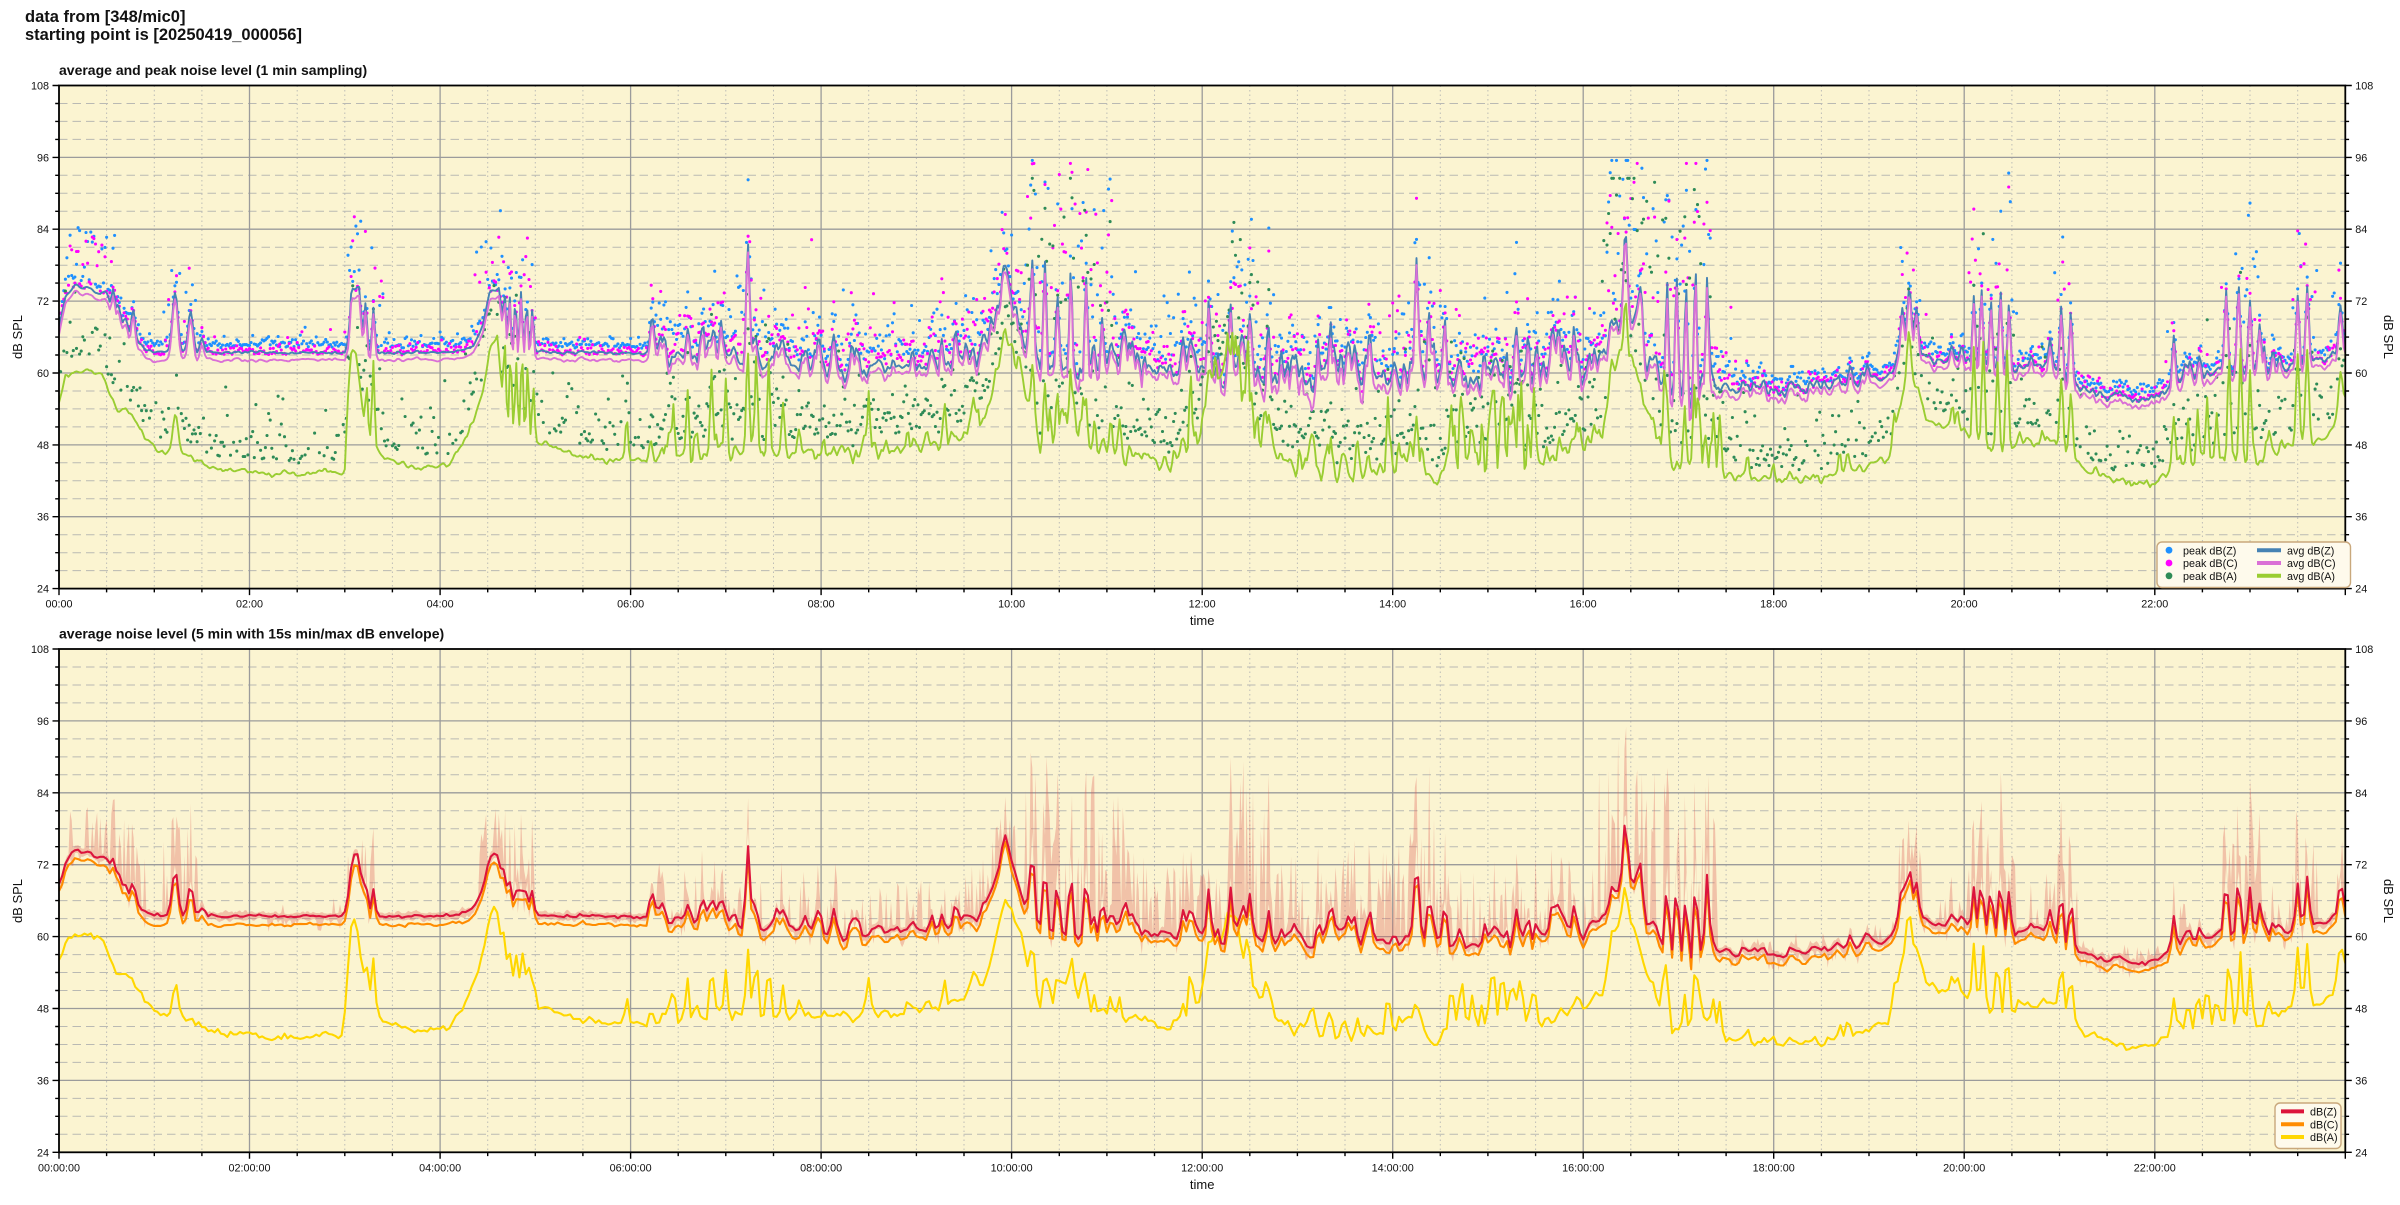 The height and width of the screenshot is (1205, 2400). Describe the element at coordinates (105, 17) in the screenshot. I see `svg-text: data from [348/mic0]` at that location.